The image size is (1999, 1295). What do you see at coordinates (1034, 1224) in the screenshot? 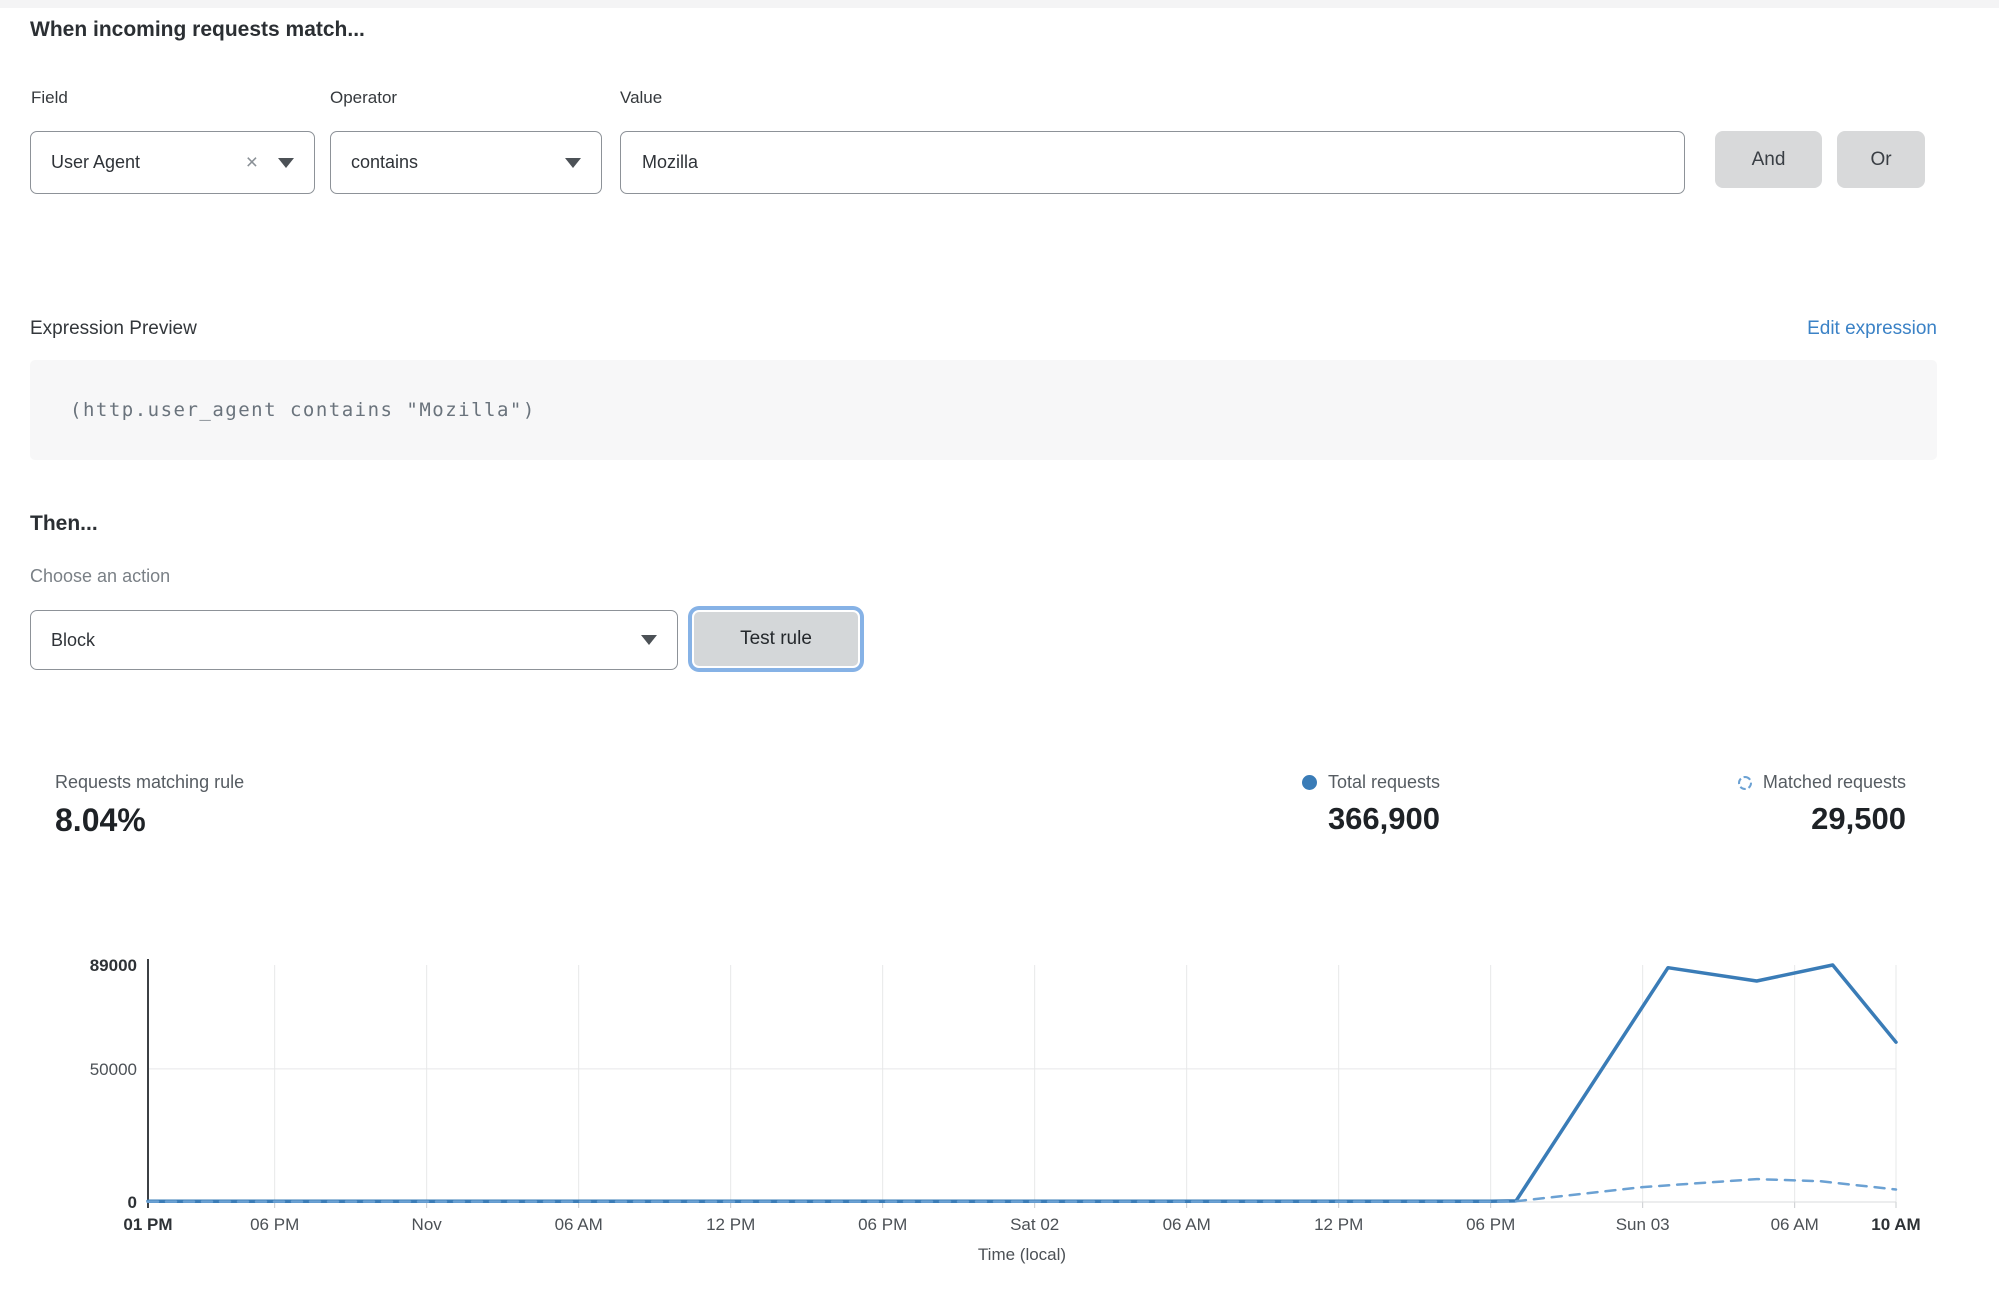
I see `x-tick-label: Sat 02` at bounding box center [1034, 1224].